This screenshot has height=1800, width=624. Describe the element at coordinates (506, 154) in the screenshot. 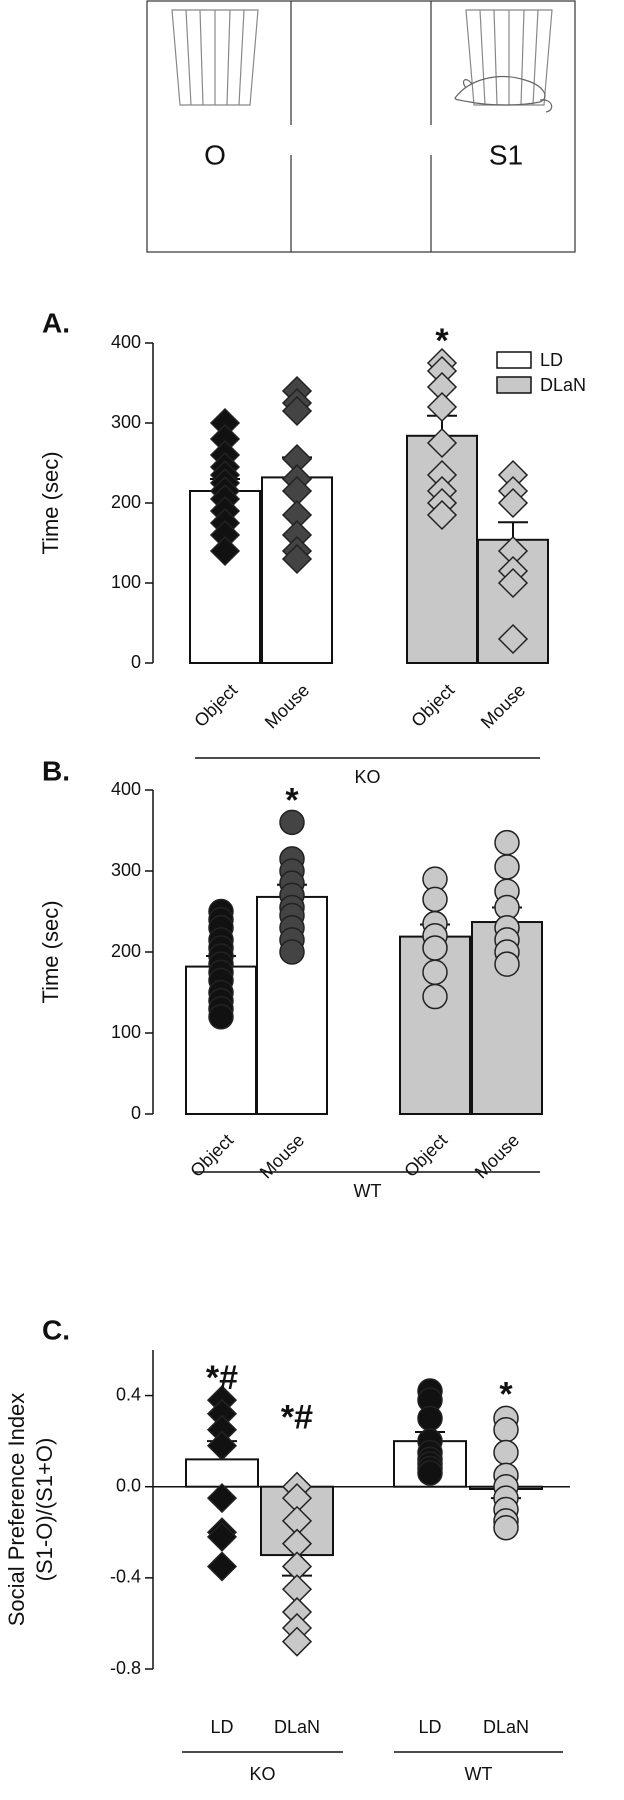

I see `zone-label: S1` at that location.